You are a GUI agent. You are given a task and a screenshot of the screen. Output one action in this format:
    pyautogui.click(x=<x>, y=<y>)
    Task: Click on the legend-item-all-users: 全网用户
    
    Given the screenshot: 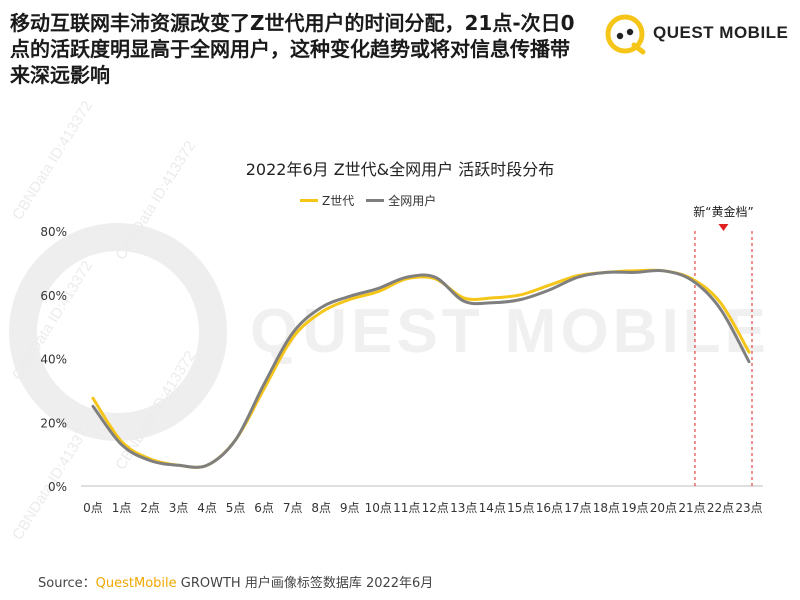 What is the action you would take?
    pyautogui.click(x=401, y=200)
    